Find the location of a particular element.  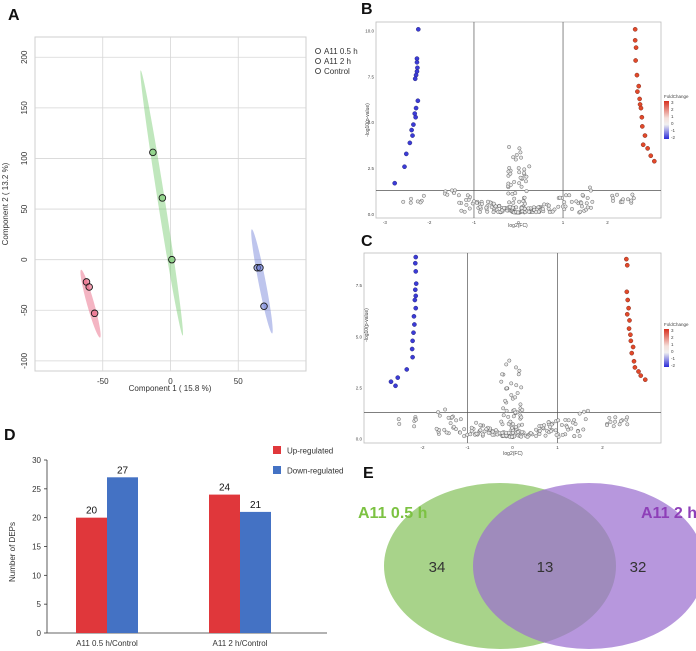

bar-legend-swatch is located at coordinates (277, 470).